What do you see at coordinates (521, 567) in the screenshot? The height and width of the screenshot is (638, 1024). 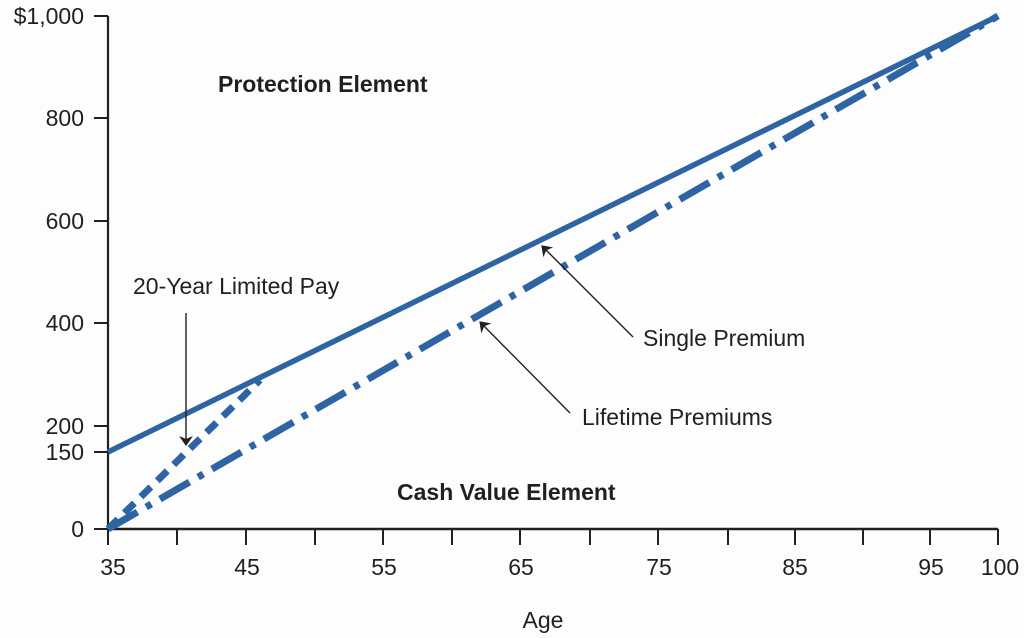 I see `x-tick-65: 65` at bounding box center [521, 567].